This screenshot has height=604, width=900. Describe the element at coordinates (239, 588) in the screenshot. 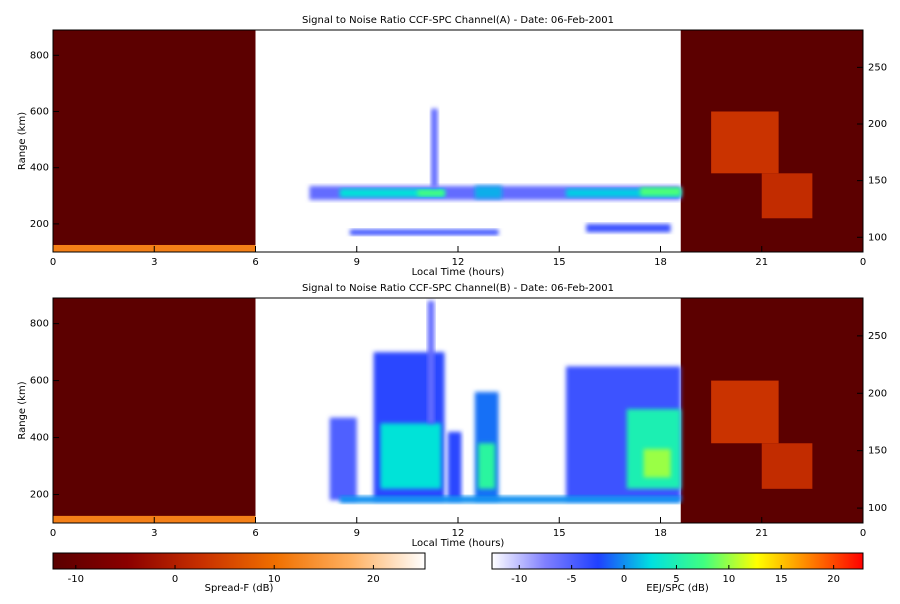

I see `colorbar-label: Spread-F (dB)` at that location.